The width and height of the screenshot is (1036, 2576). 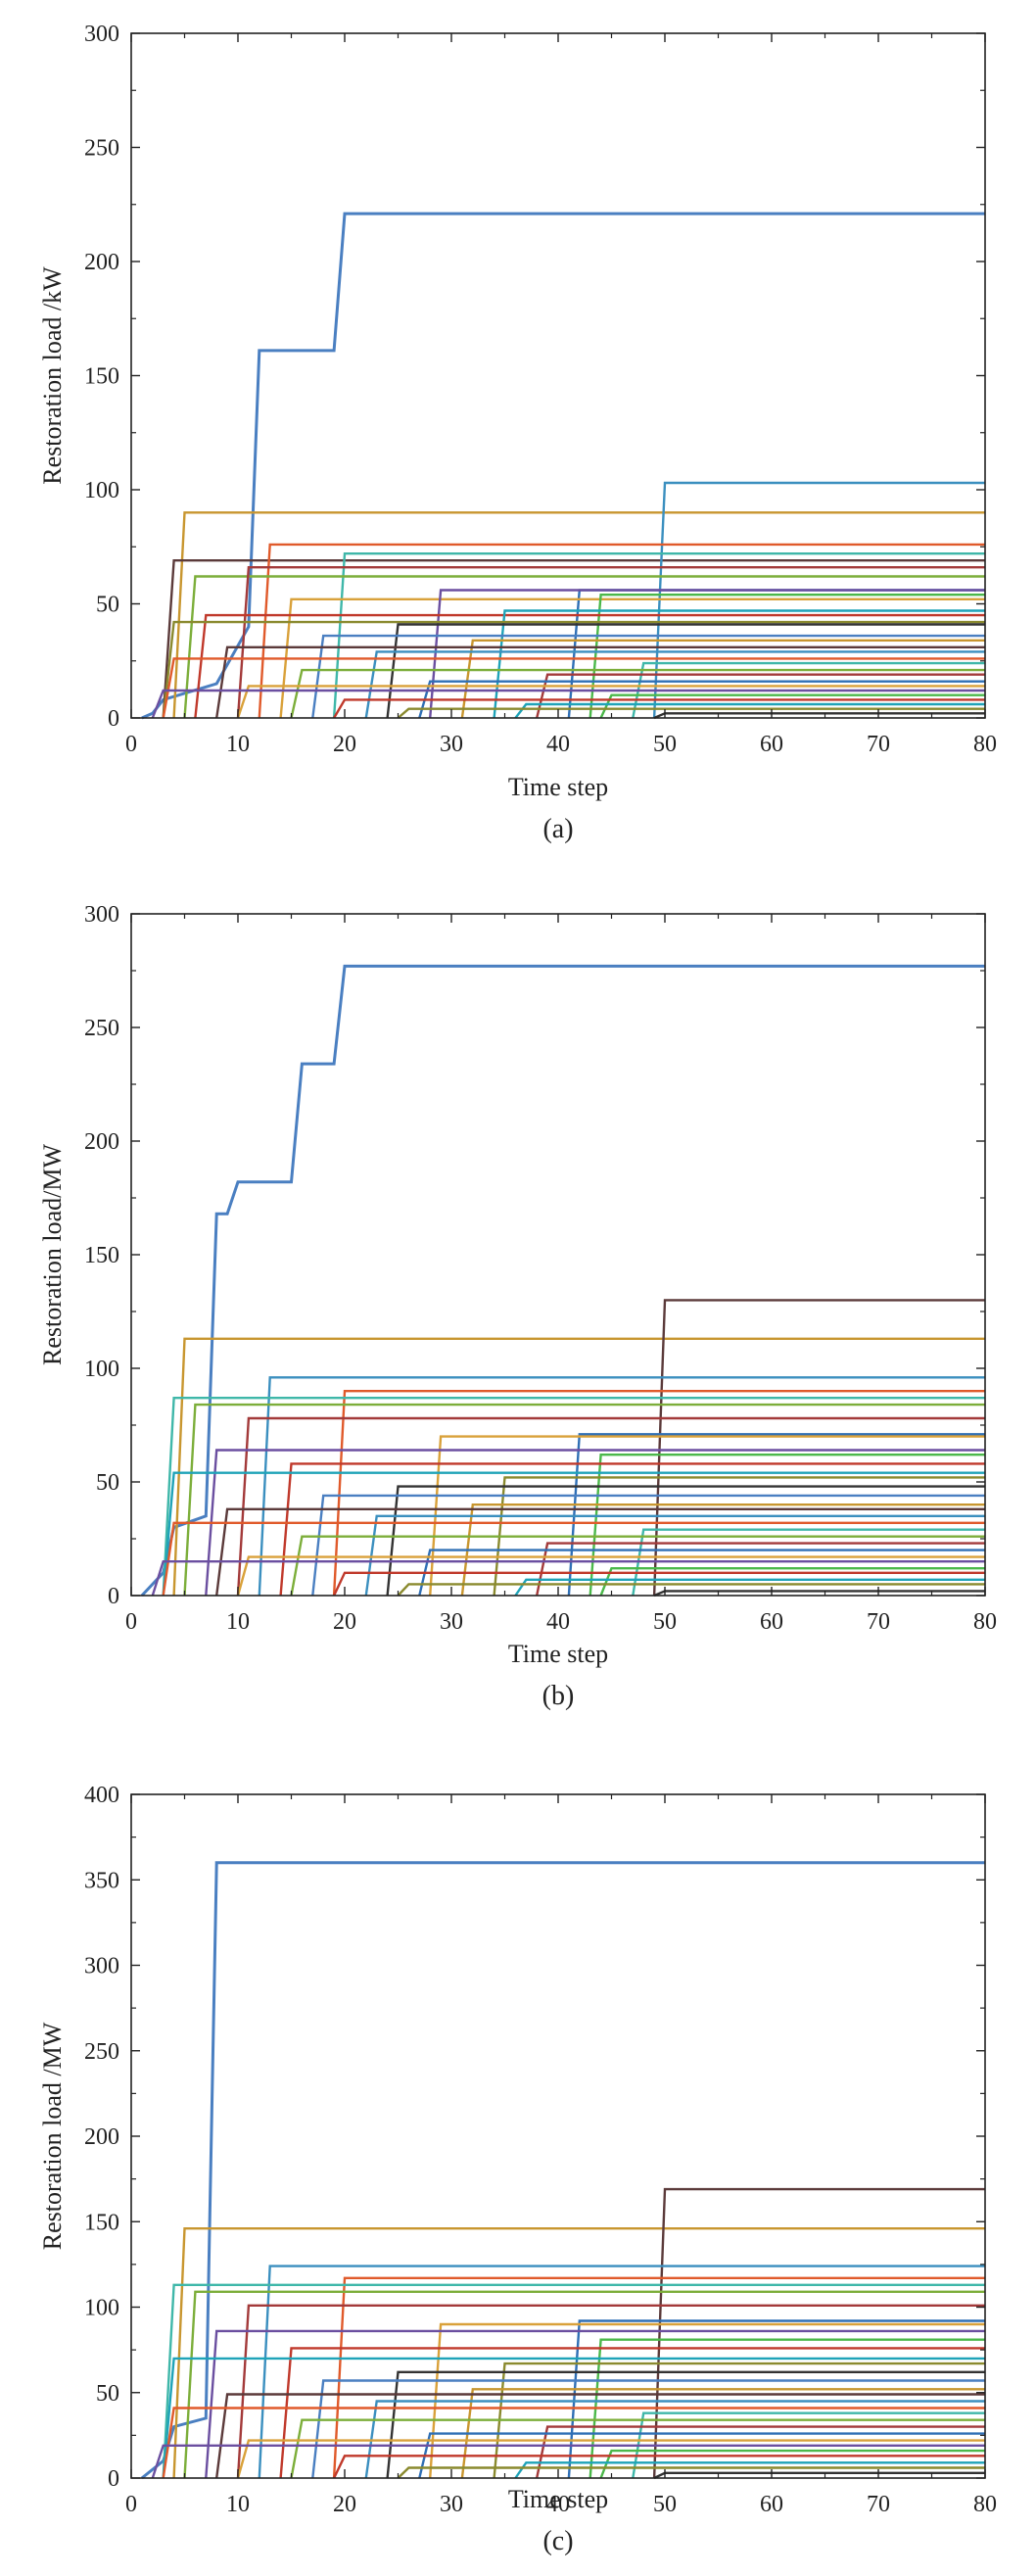 What do you see at coordinates (558, 1696) in the screenshot?
I see `chart-caption: (b)` at bounding box center [558, 1696].